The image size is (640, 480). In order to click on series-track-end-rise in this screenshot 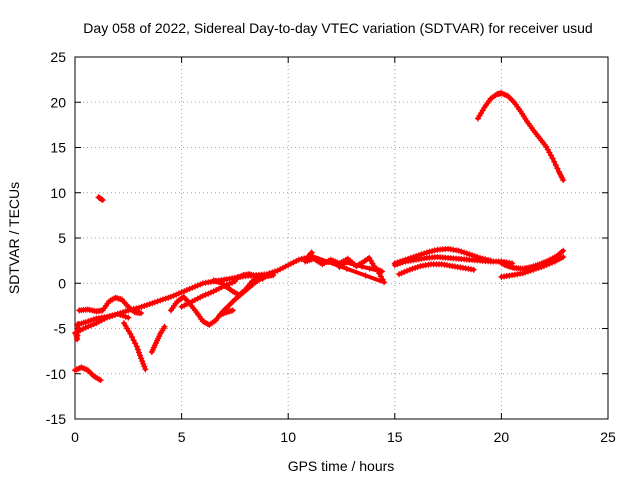, I will do `click(532, 259)`.